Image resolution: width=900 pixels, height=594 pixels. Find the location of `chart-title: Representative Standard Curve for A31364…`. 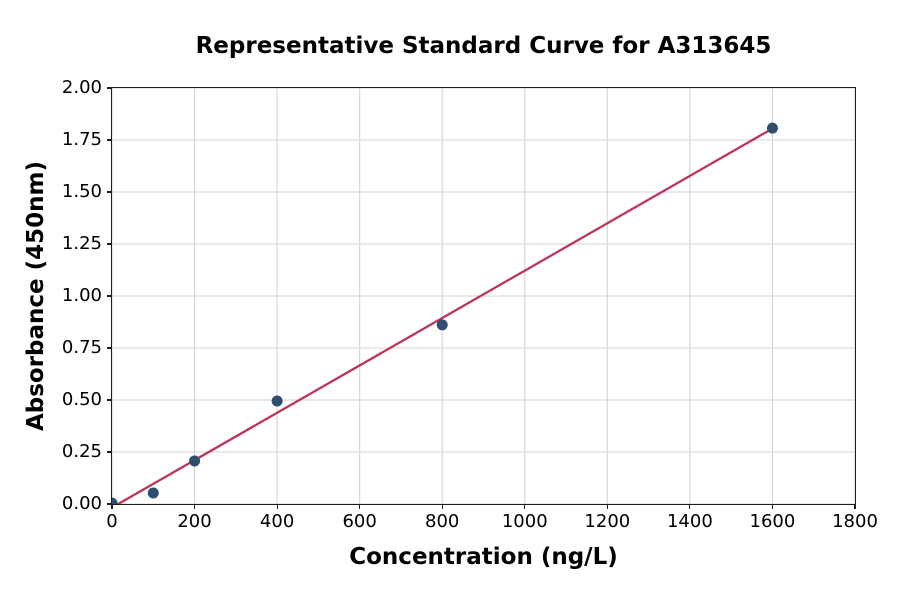

chart-title: Representative Standard Curve for A31364… is located at coordinates (483, 46).